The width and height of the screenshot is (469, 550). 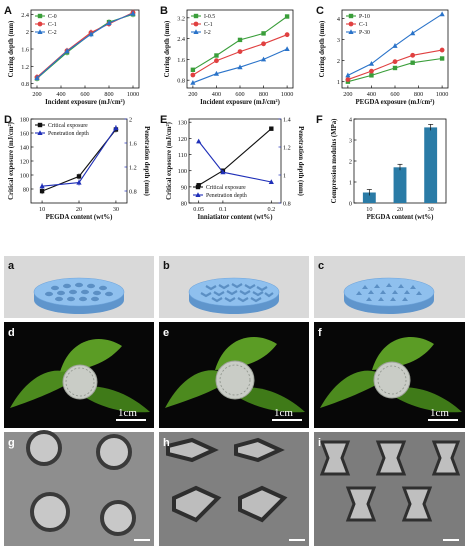 I want to click on chart-e-ytick-label: 120, so click(x=182, y=139).